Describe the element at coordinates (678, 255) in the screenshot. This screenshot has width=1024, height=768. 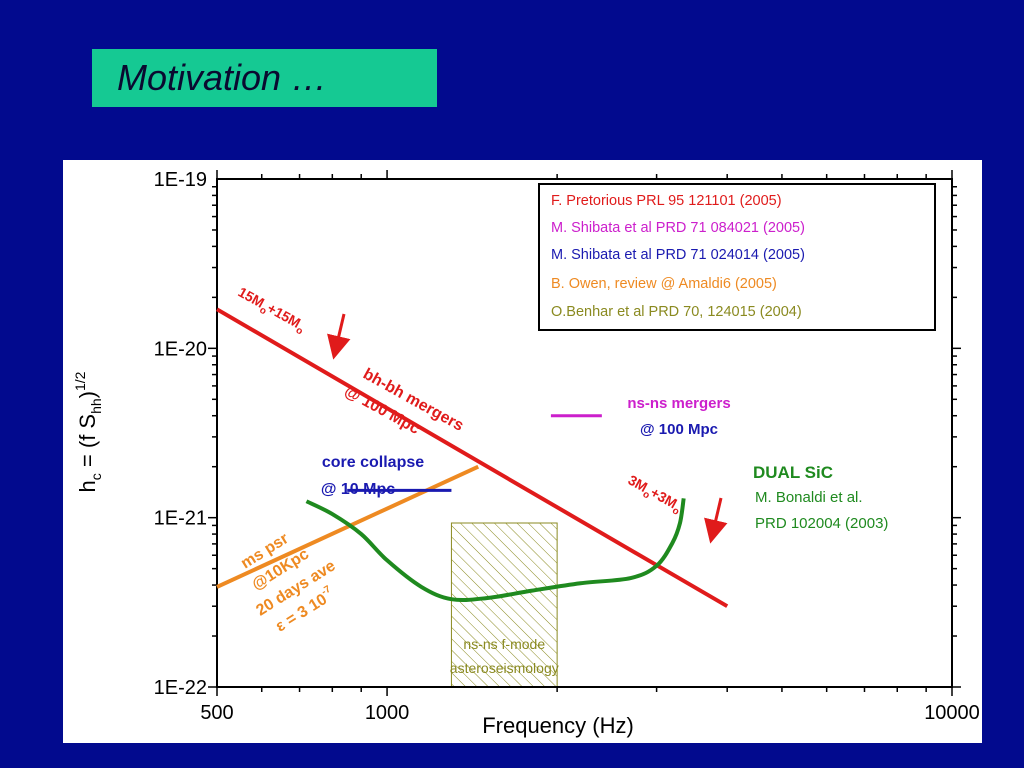
I see `legend-entry: M. Shibata et al PRD 71 024014 (2005)` at that location.